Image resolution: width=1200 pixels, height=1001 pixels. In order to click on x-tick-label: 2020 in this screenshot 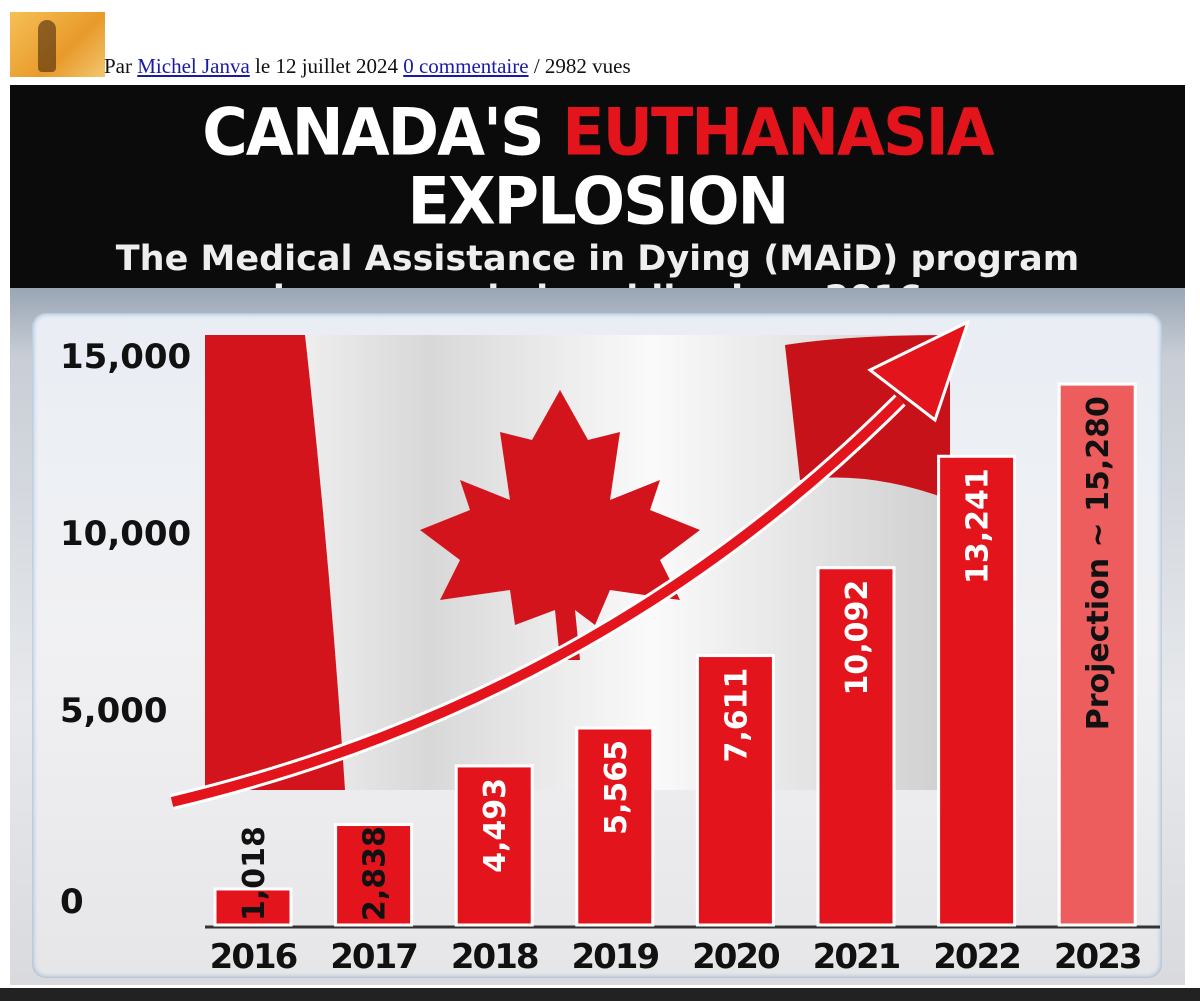, I will do `click(736, 957)`.